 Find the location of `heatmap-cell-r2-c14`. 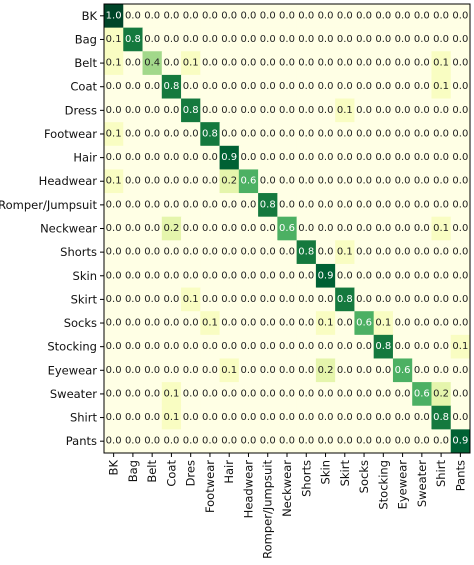

heatmap-cell-r2-c14 is located at coordinates (383, 63).